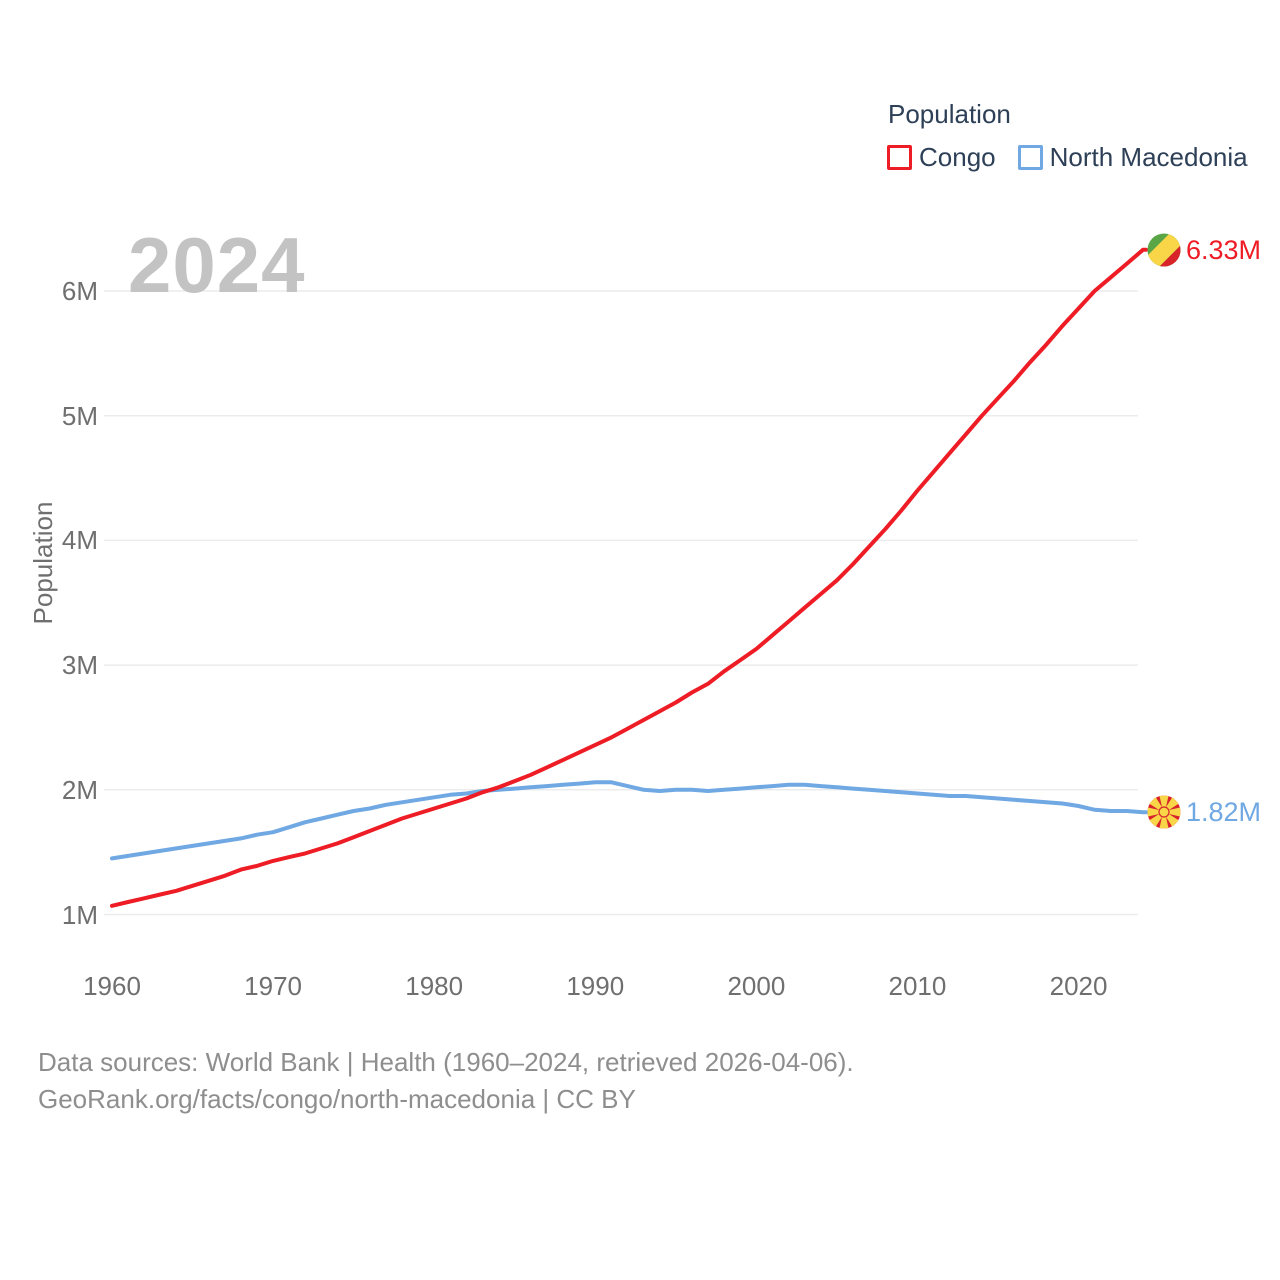  What do you see at coordinates (112, 986) in the screenshot?
I see `x-tick-label: 1960` at bounding box center [112, 986].